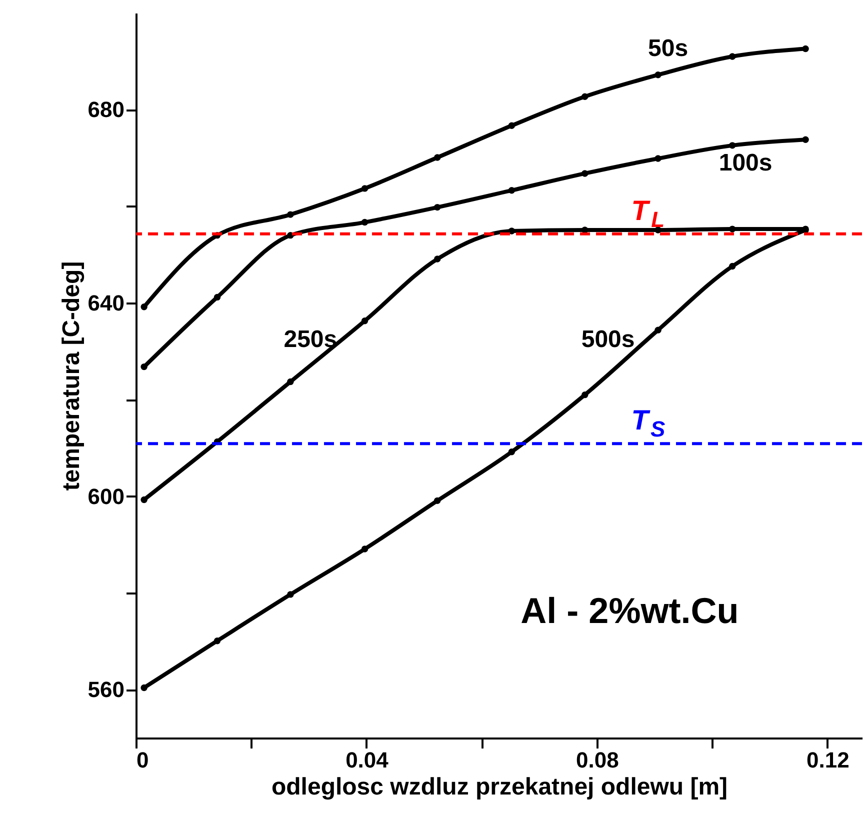 Image resolution: width=863 pixels, height=840 pixels. I want to click on y-tick-label: 640, so click(106, 303).